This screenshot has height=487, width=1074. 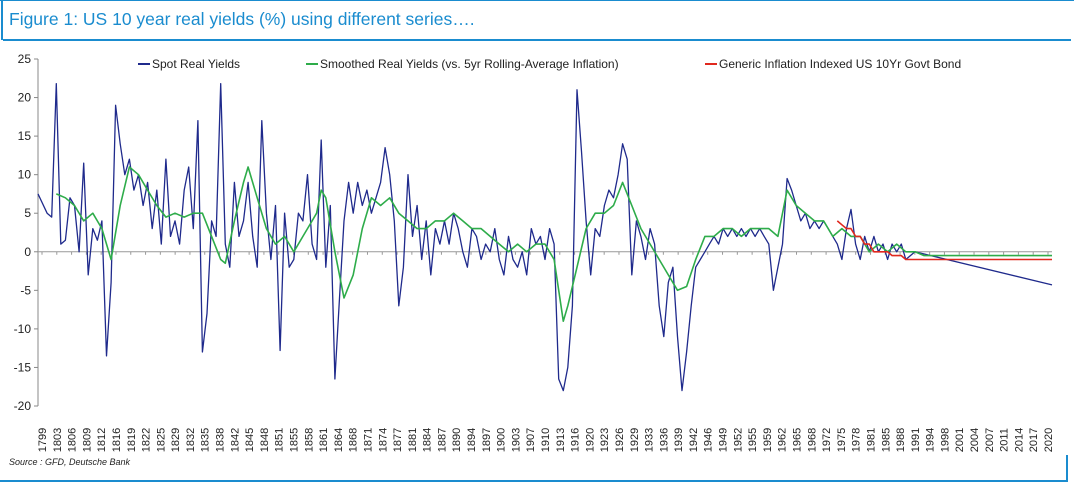 I want to click on x-tick-label: 1991, so click(x=916, y=440).